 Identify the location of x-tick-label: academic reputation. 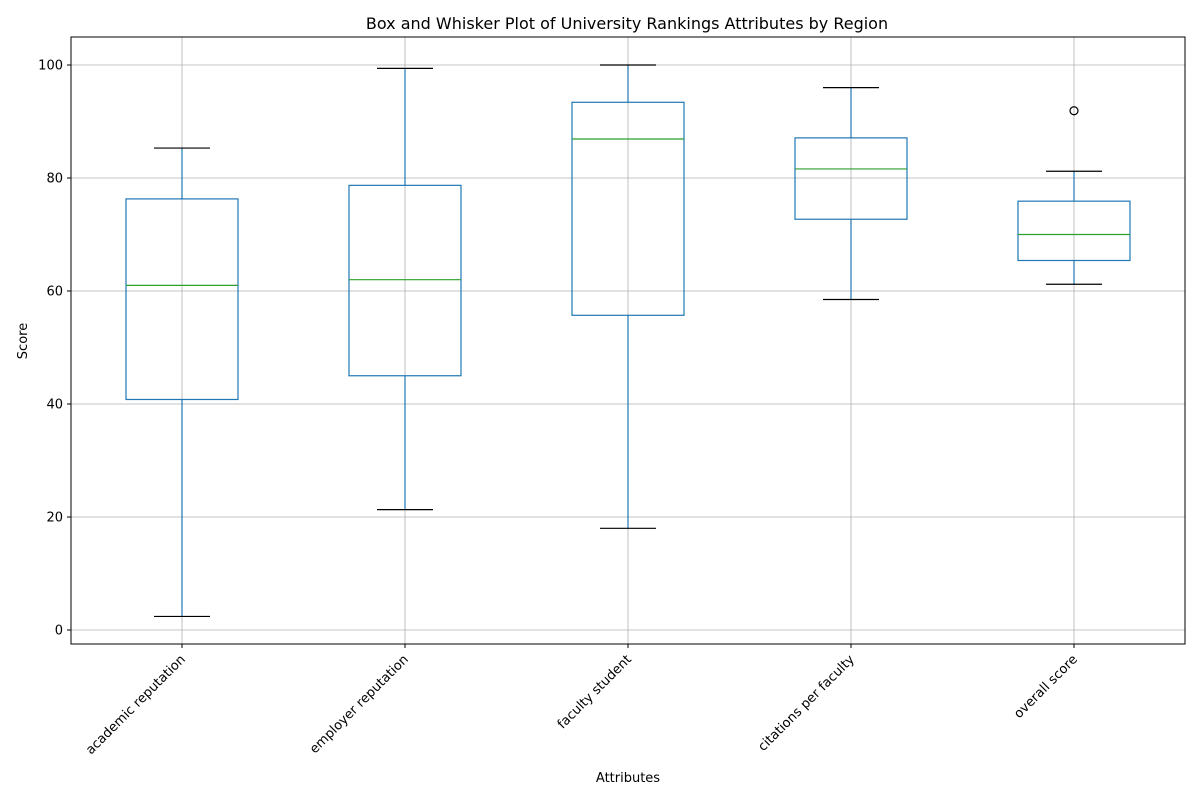
(136, 705).